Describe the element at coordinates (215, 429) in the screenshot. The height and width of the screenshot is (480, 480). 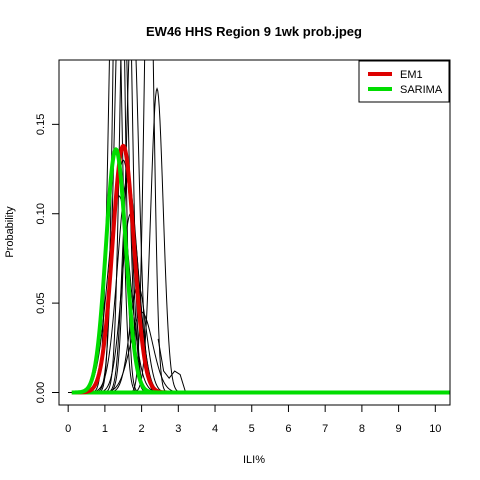
I see `x-tick-label: 4` at that location.